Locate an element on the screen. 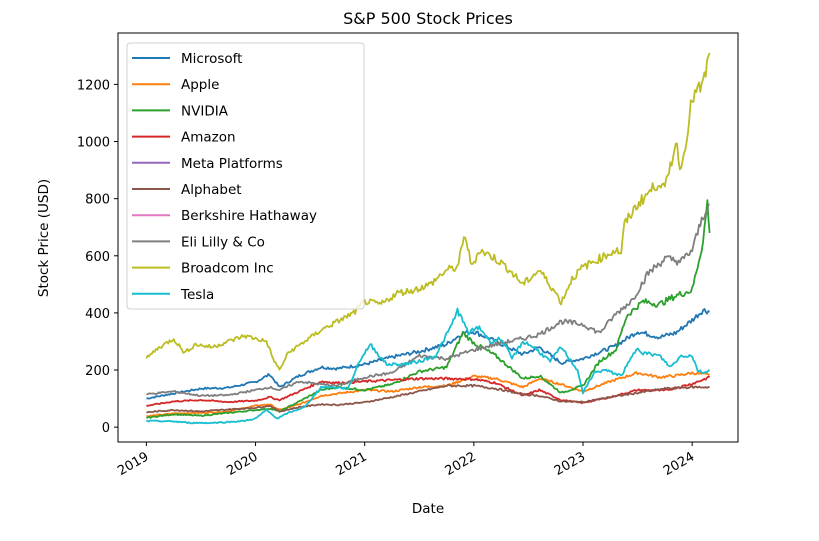 The image size is (819, 541). chart-title: S&P 500 Stock Prices is located at coordinates (428, 18).